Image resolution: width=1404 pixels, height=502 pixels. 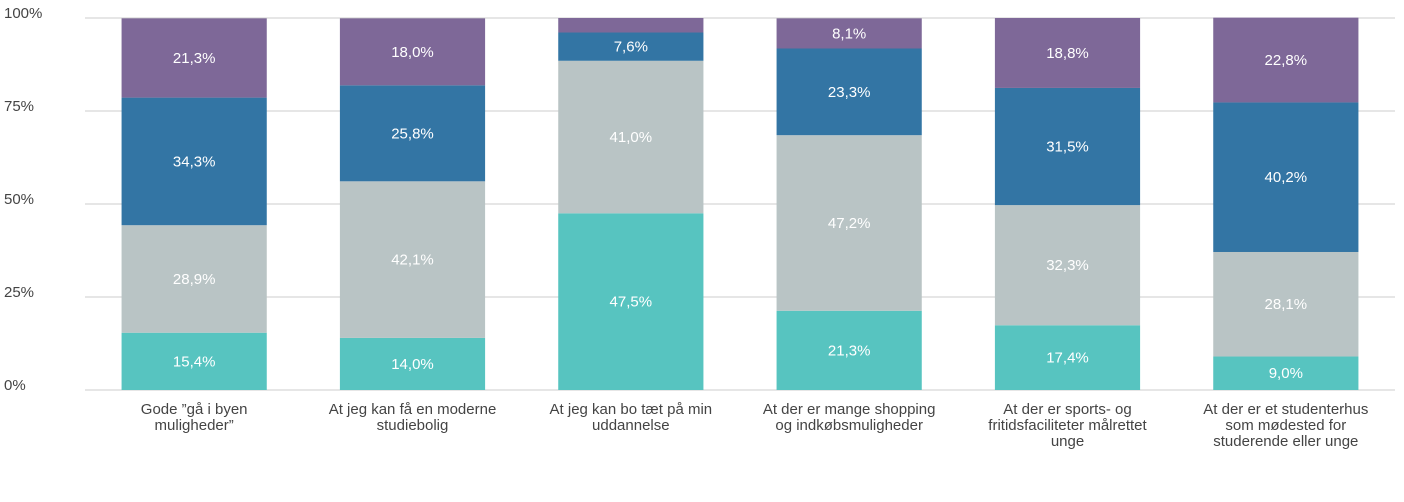 I want to click on data-label: 9,0%, so click(x=1286, y=373).